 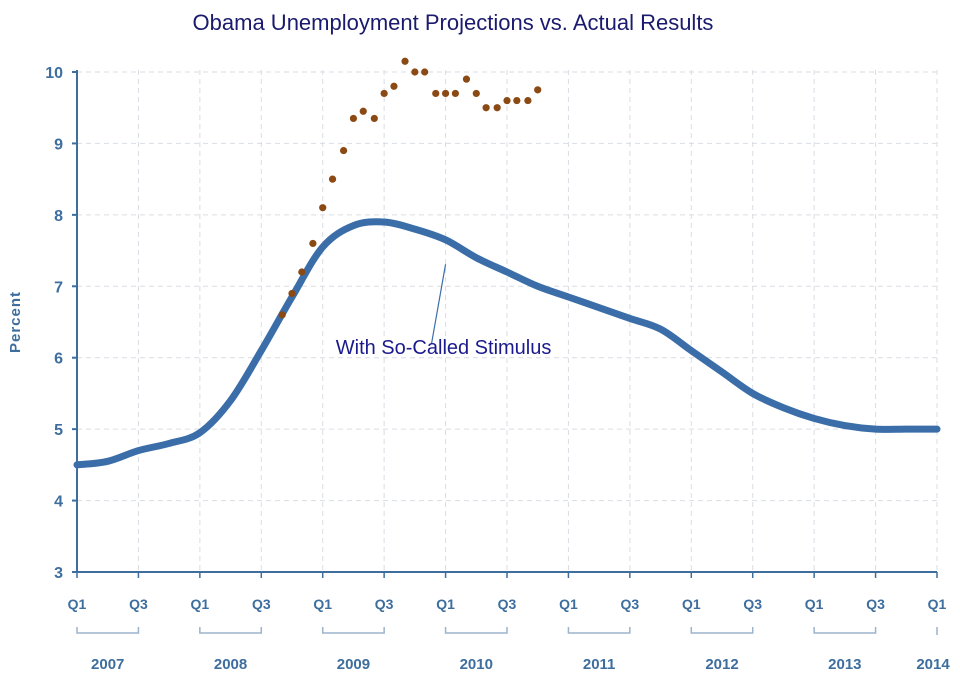 What do you see at coordinates (476, 664) in the screenshot?
I see `year-label: 2010` at bounding box center [476, 664].